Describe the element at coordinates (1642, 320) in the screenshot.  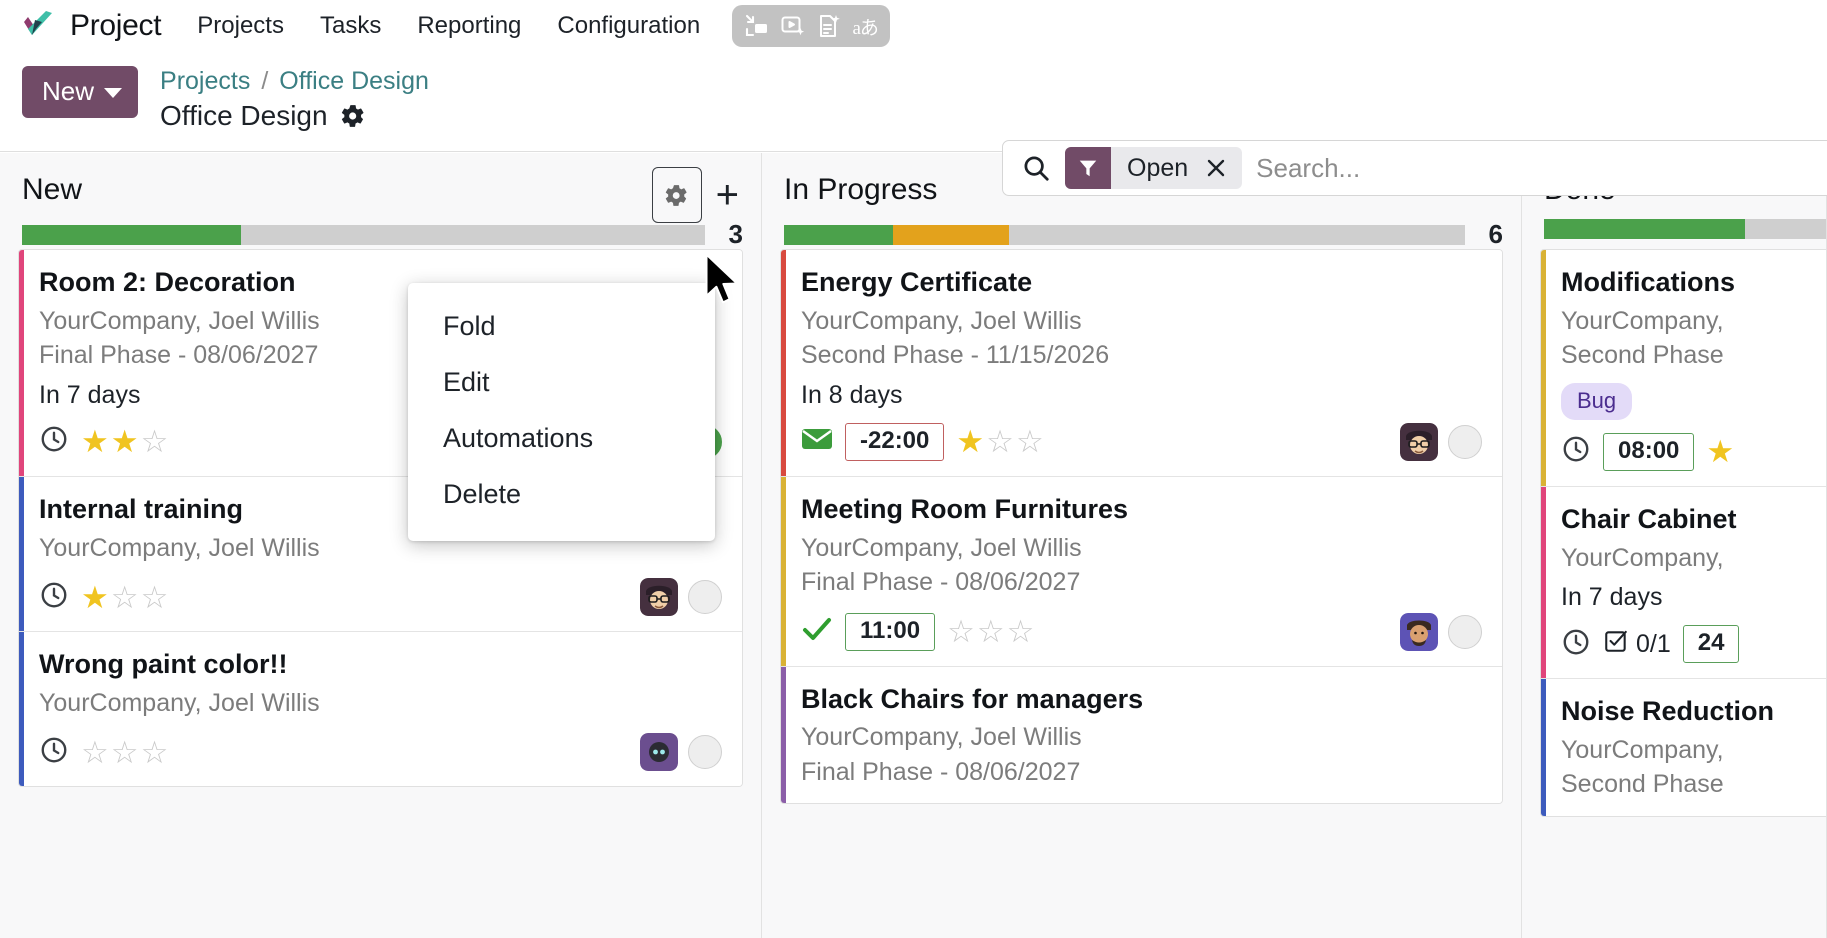
I see `card-subtitle: YourCompany,` at that location.